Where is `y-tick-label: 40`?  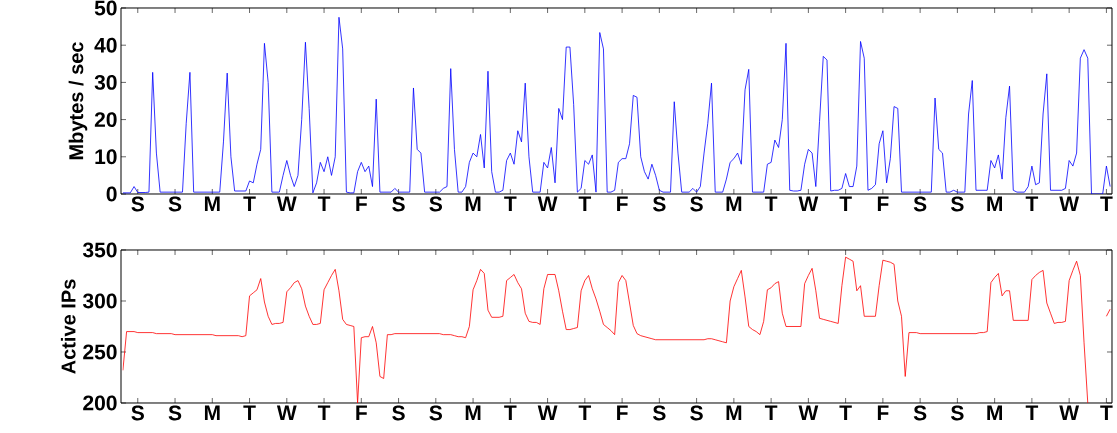 y-tick-label: 40 is located at coordinates (105, 45).